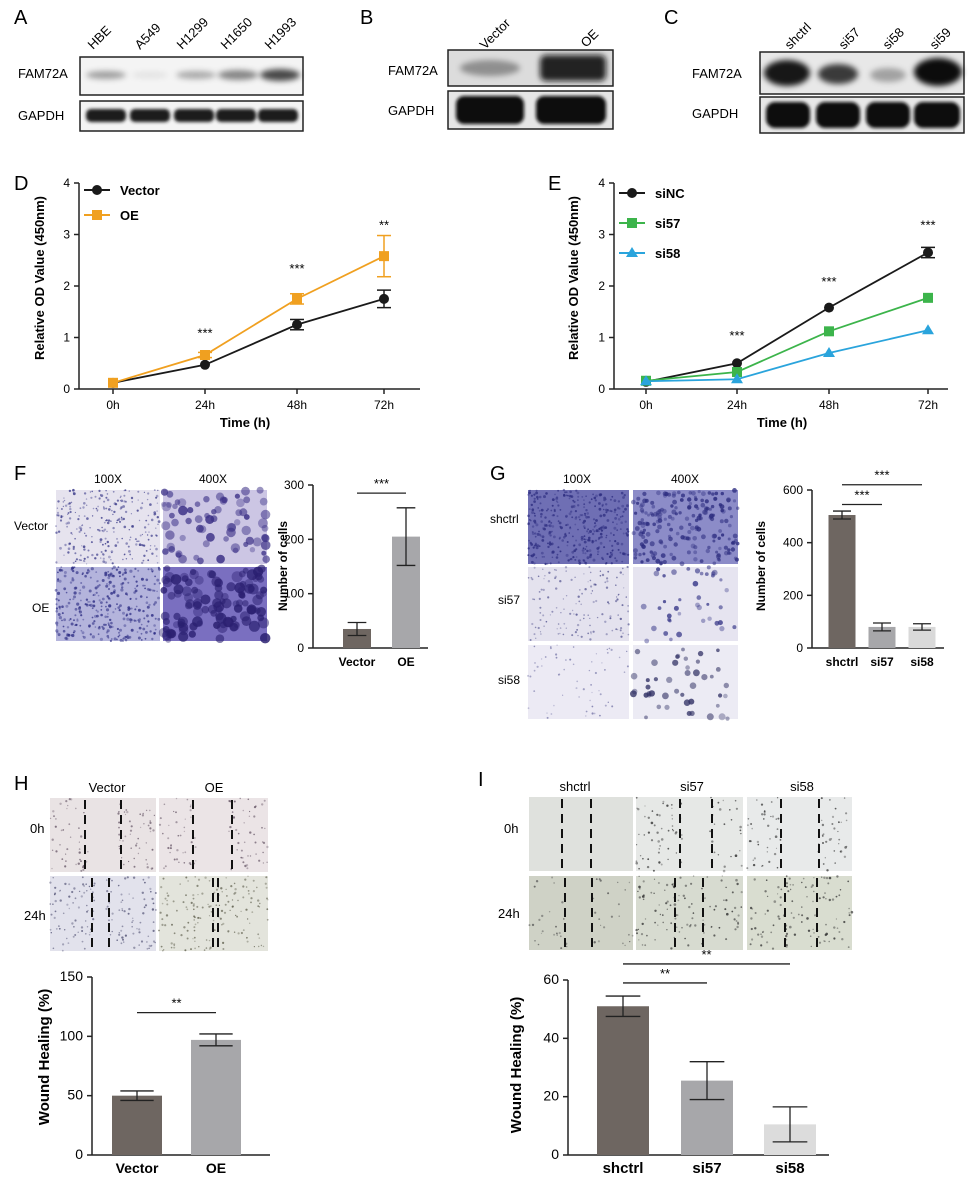 This screenshot has height=1185, width=972. What do you see at coordinates (66, 235) in the screenshot?
I see `y-tick-label: 3` at bounding box center [66, 235].